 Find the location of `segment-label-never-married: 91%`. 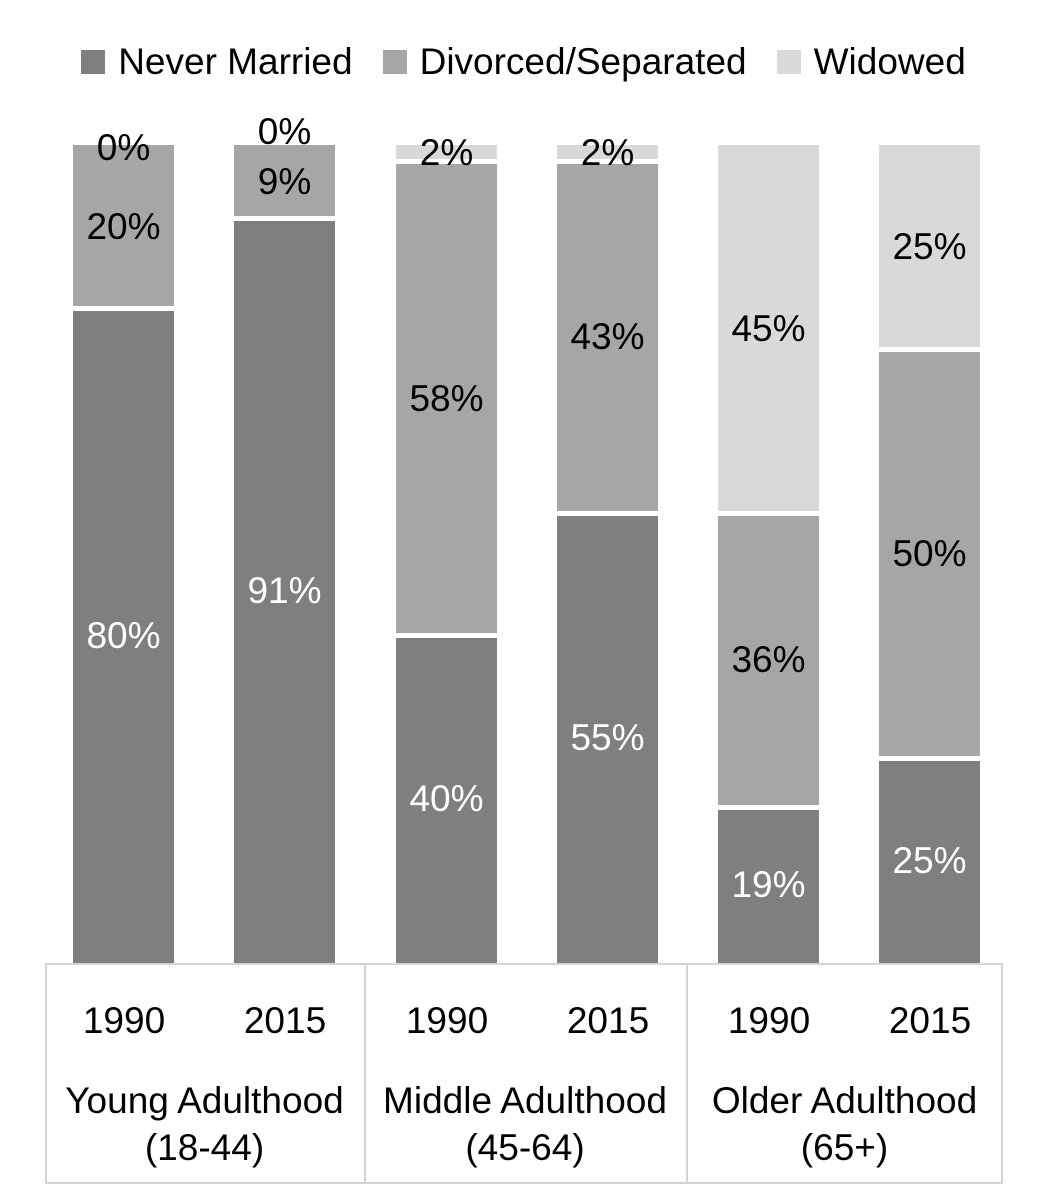

segment-label-never-married: 91% is located at coordinates (284, 590).